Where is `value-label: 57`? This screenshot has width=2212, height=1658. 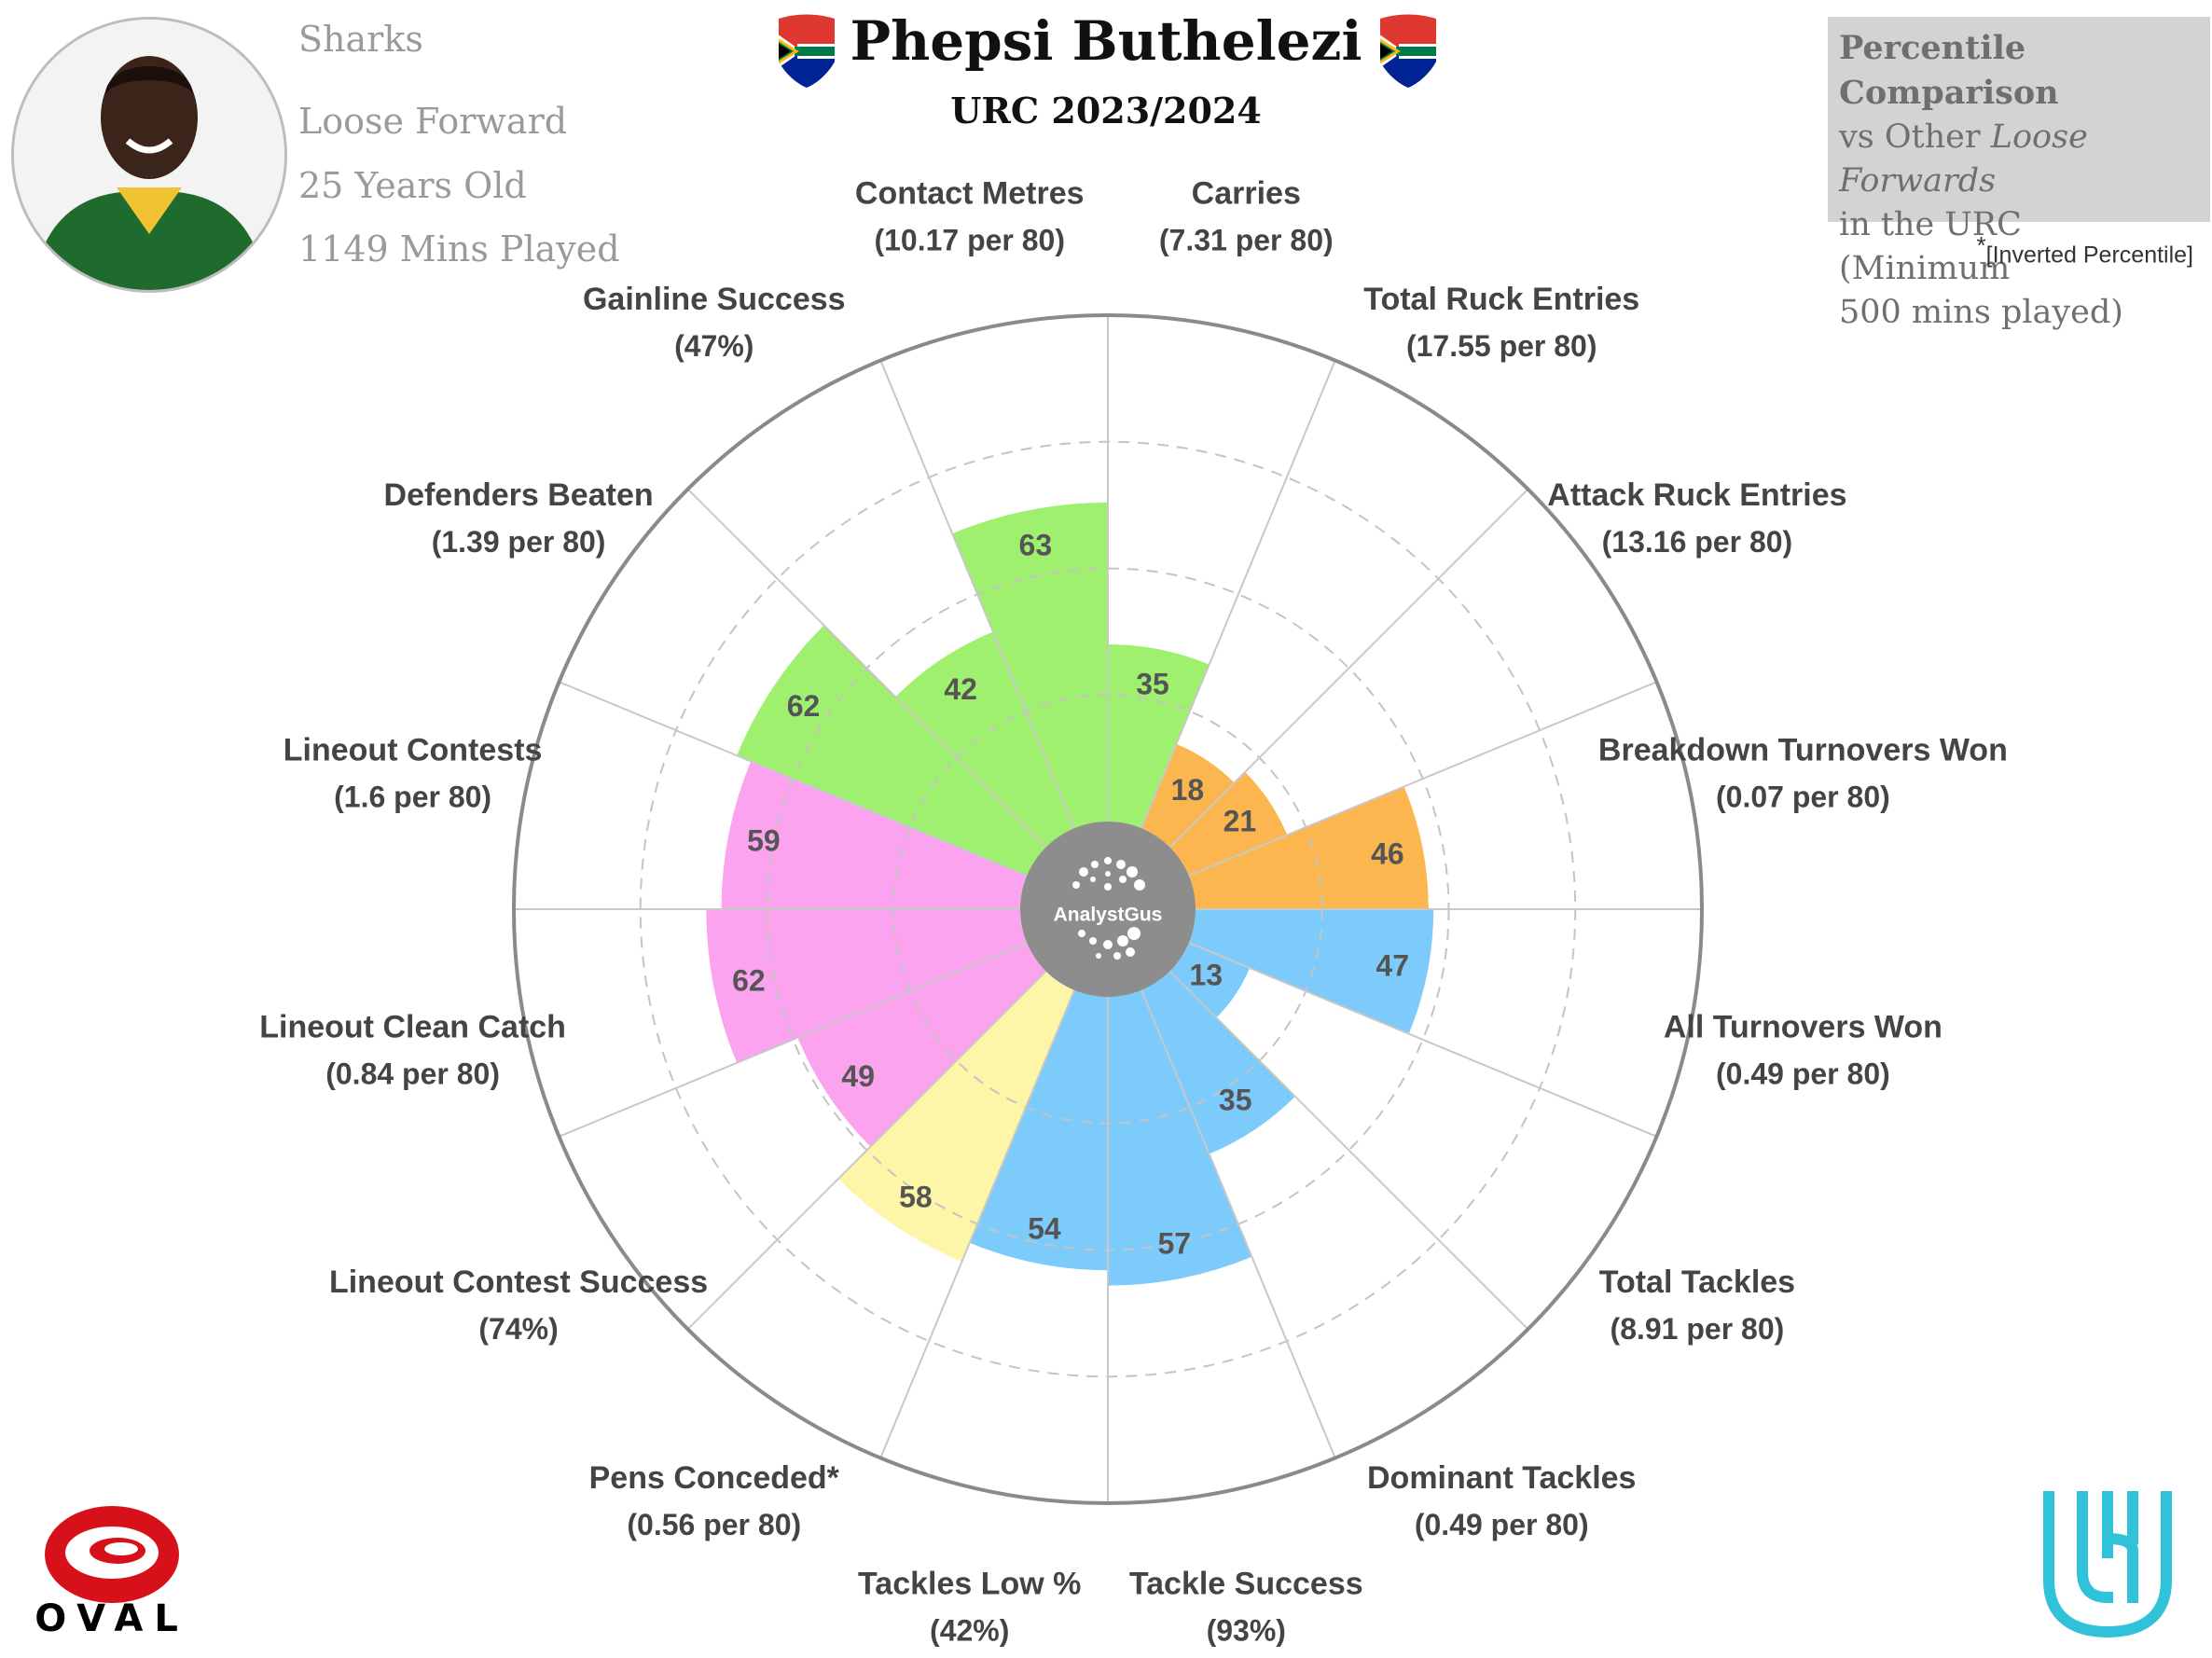 value-label: 57 is located at coordinates (1175, 1243).